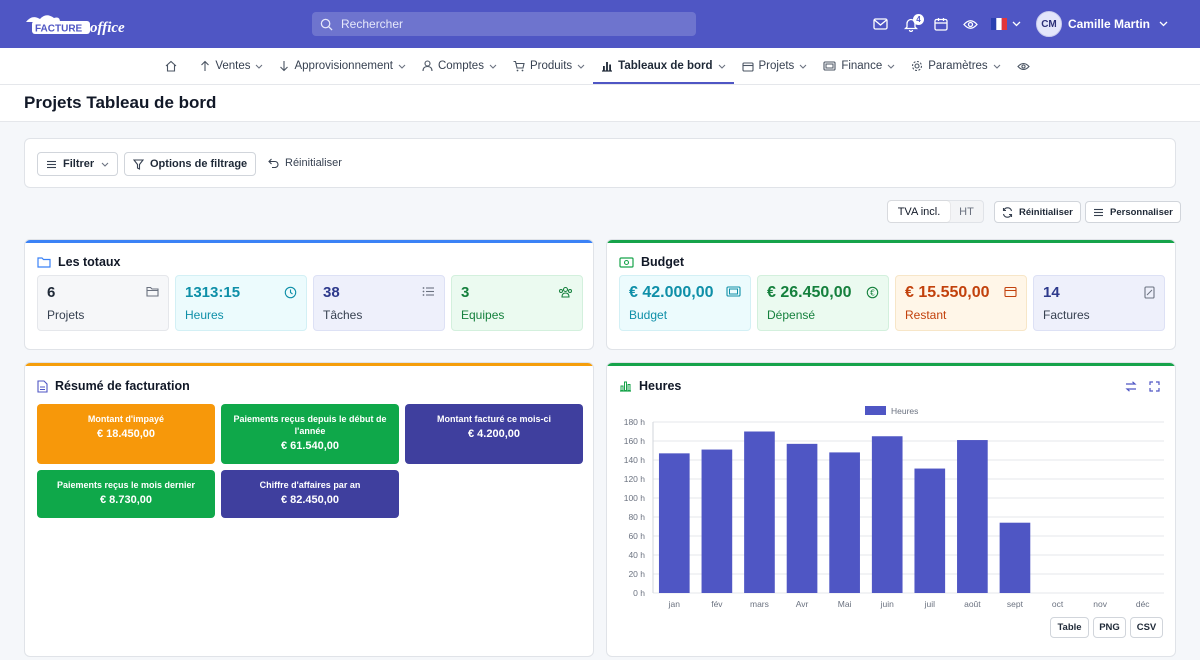  What do you see at coordinates (802, 604) in the screenshot?
I see `x-tick-label: Avr` at bounding box center [802, 604].